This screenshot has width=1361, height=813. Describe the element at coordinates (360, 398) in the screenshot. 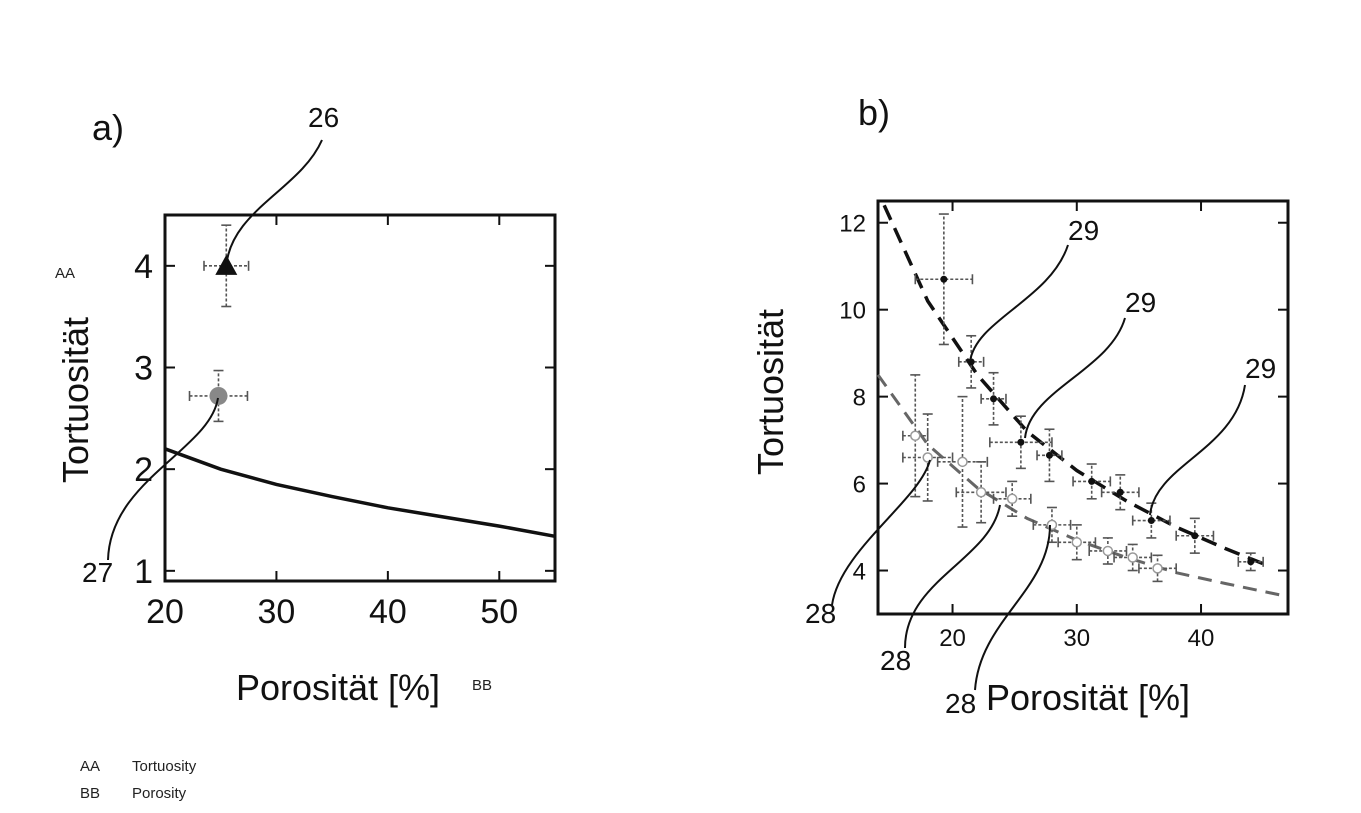

I see `panel-a-frame` at that location.